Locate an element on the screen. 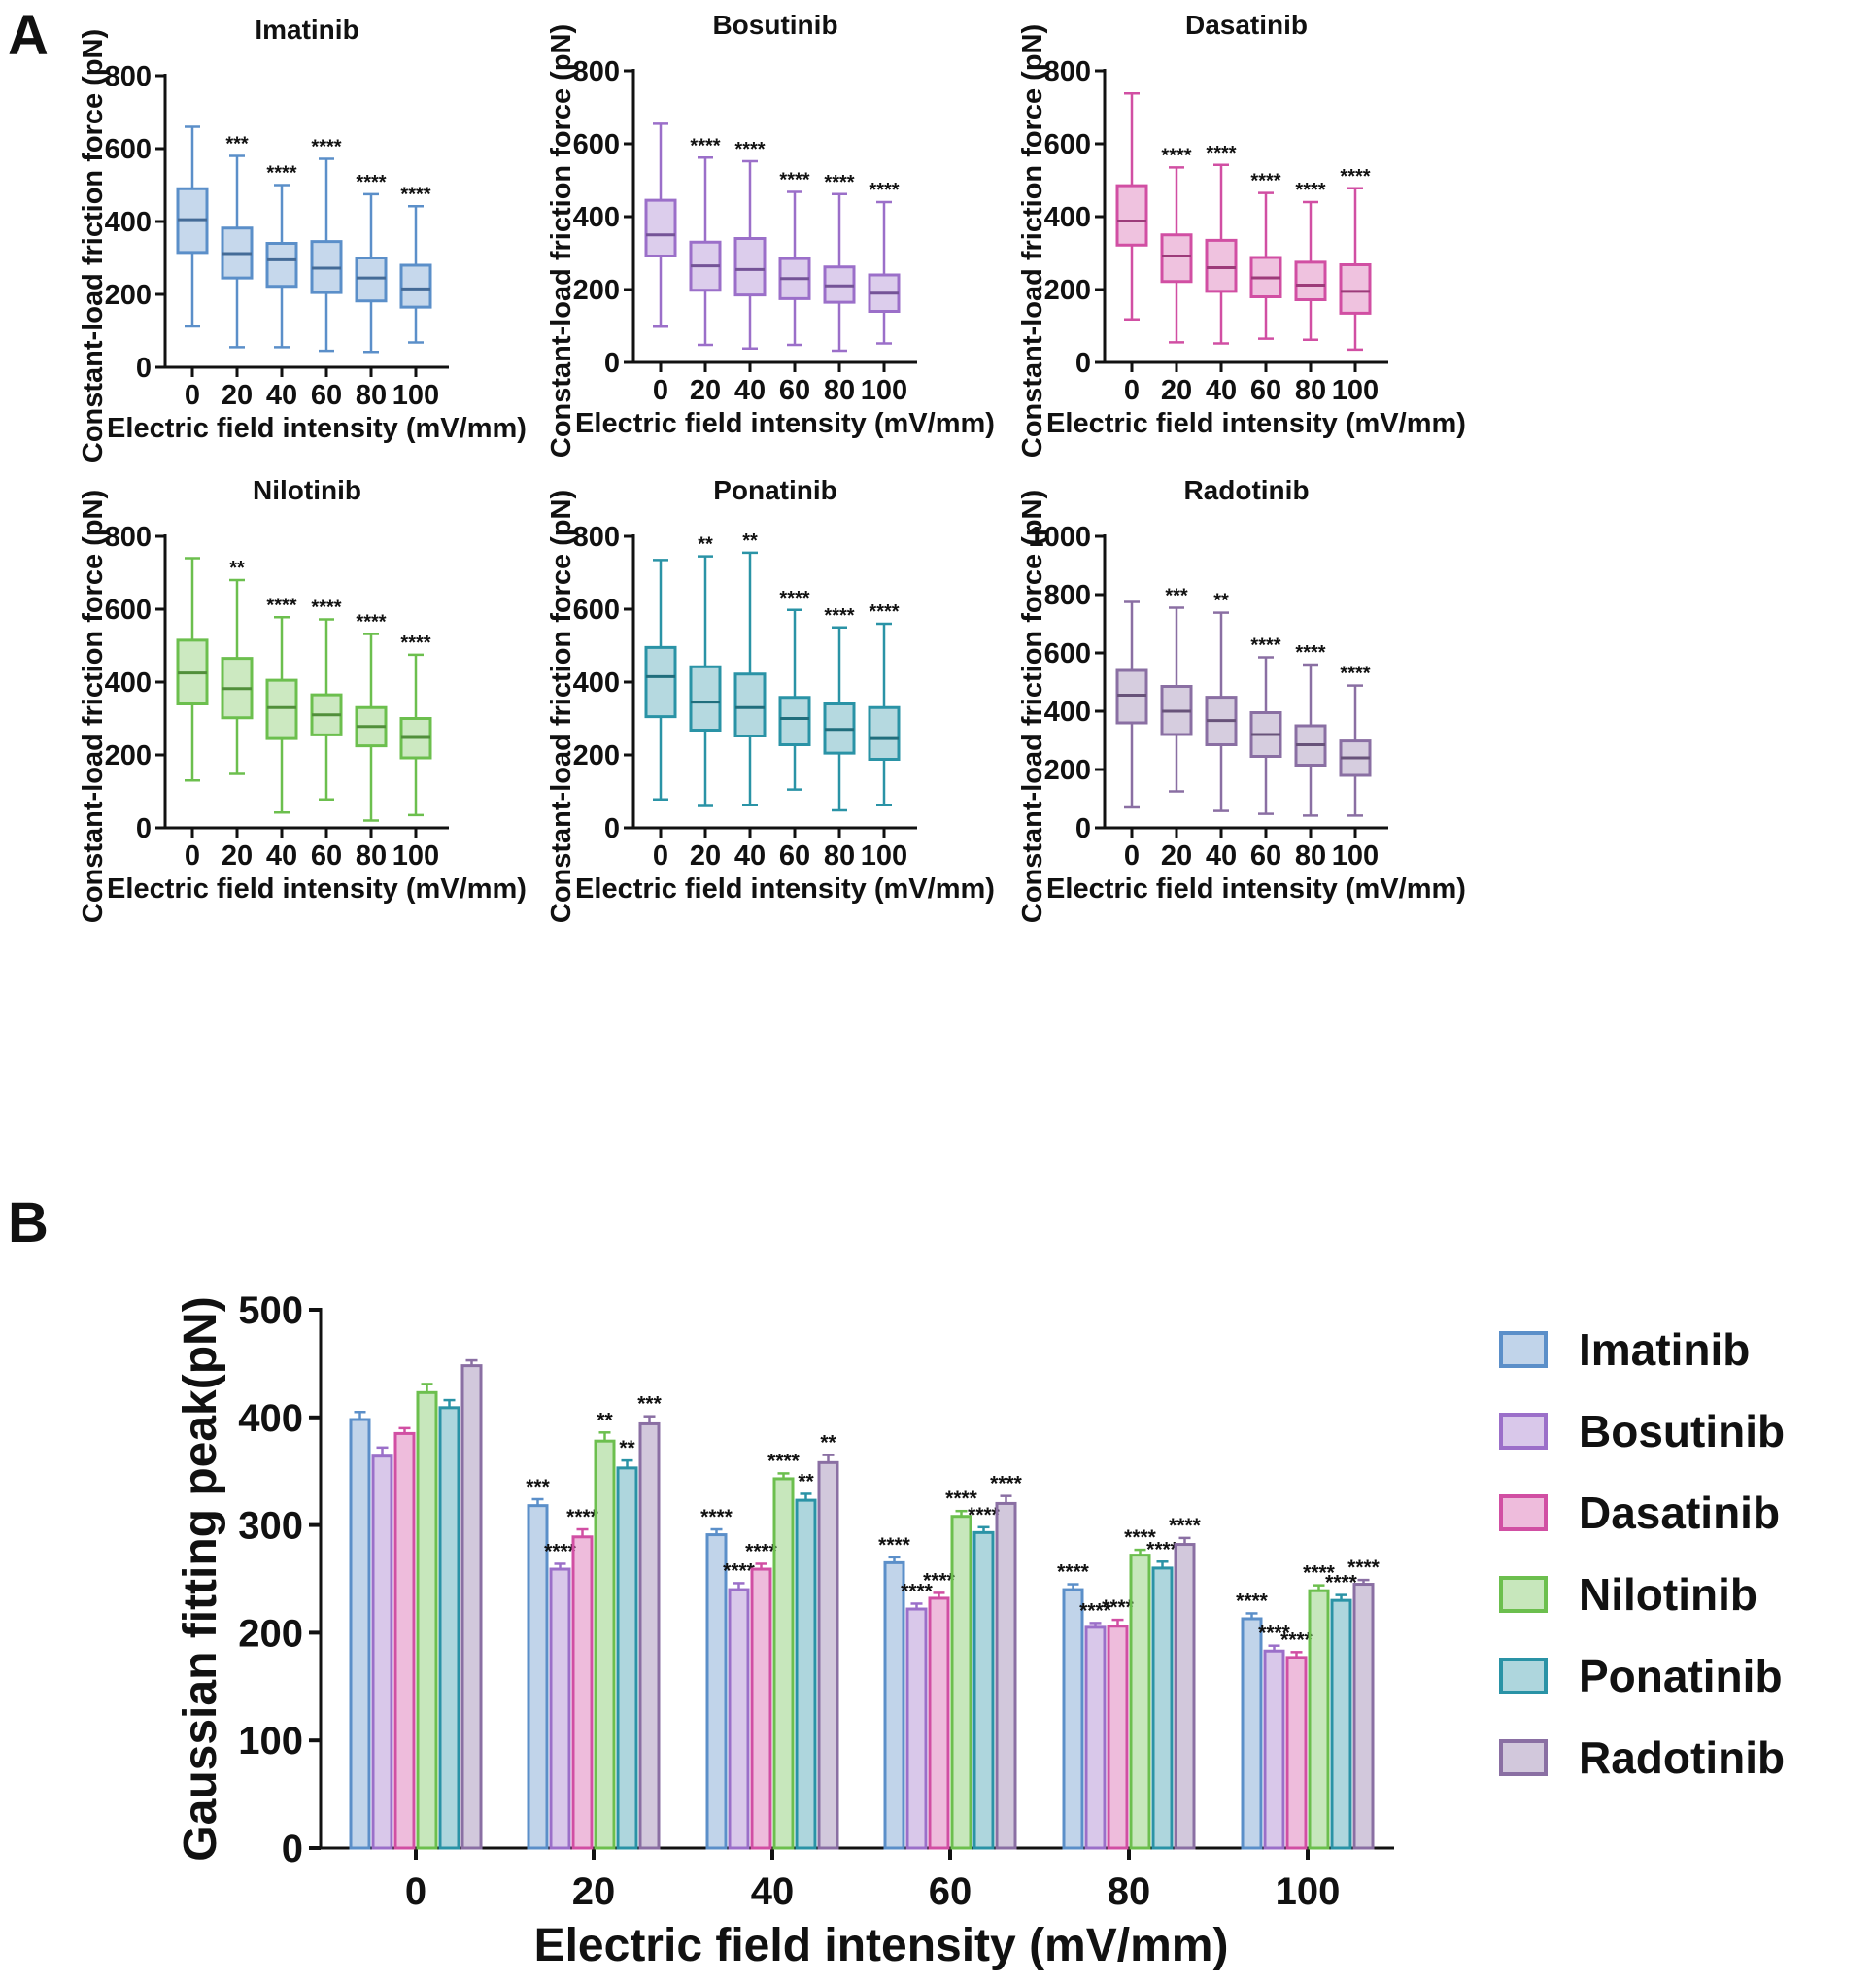 The width and height of the screenshot is (1876, 1984). box-20: *** is located at coordinates (1177, 689).